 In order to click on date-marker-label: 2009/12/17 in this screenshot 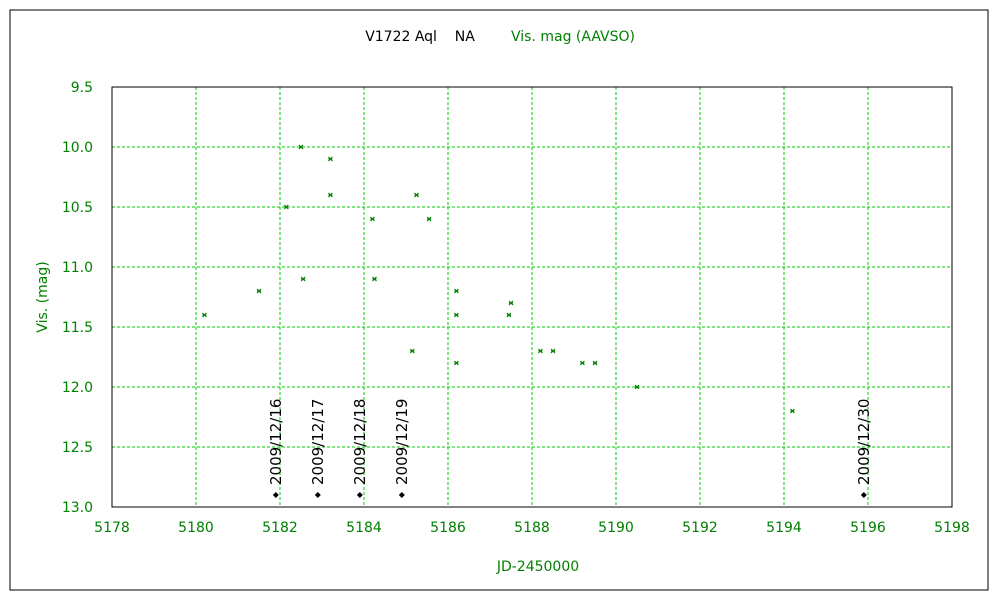, I will do `click(318, 442)`.